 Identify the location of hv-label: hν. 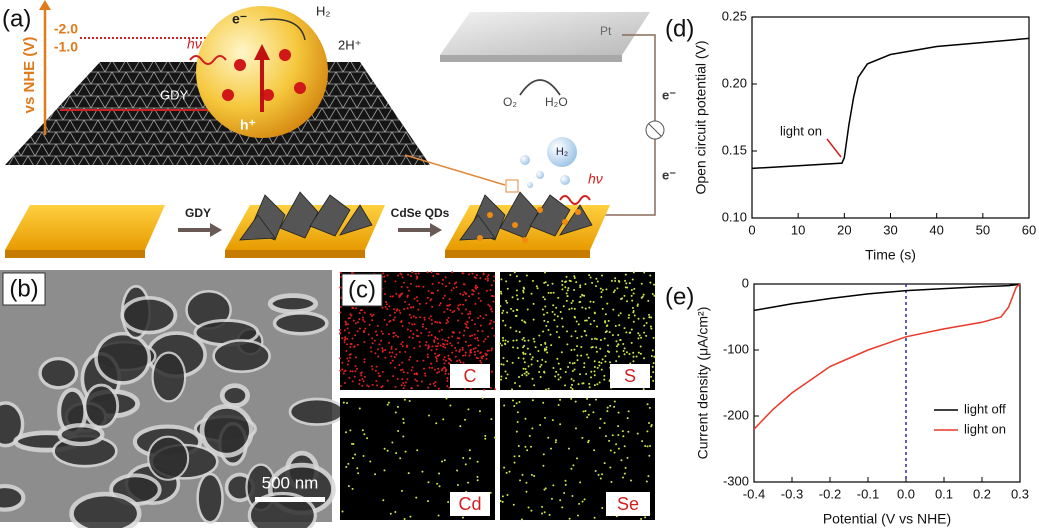
(595, 179).